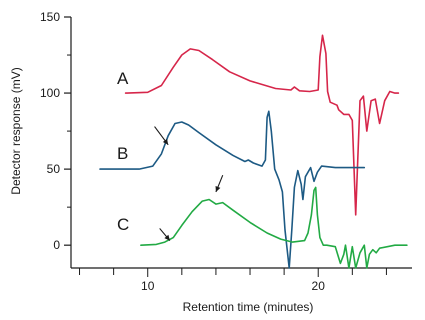 The image size is (425, 320). Describe the element at coordinates (122, 153) in the screenshot. I see `series-label-b: B` at that location.